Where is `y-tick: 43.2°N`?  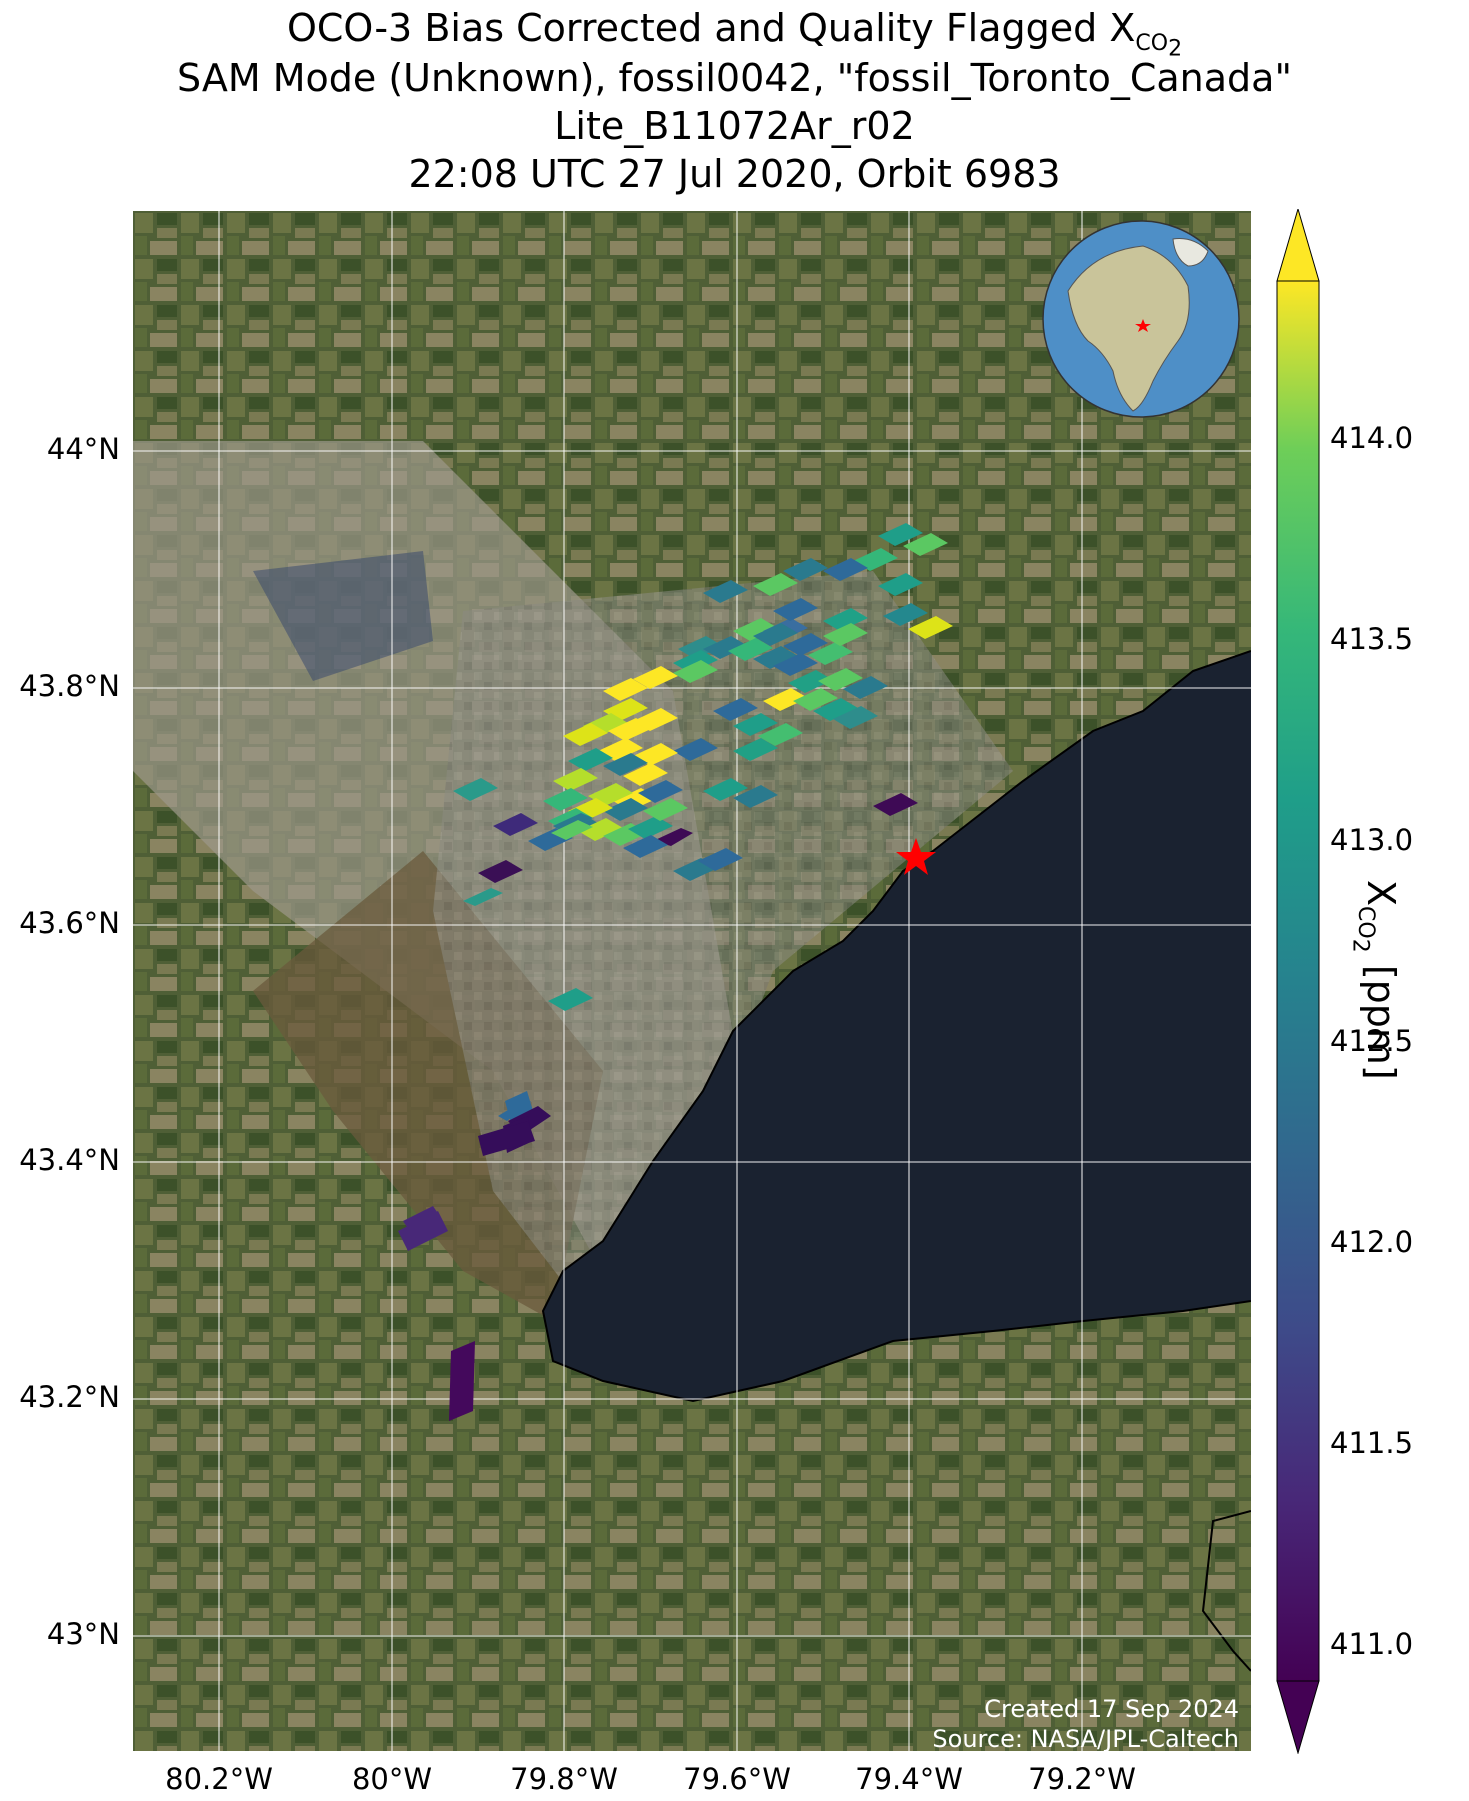
y-tick: 43.2°N is located at coordinates (69, 1397).